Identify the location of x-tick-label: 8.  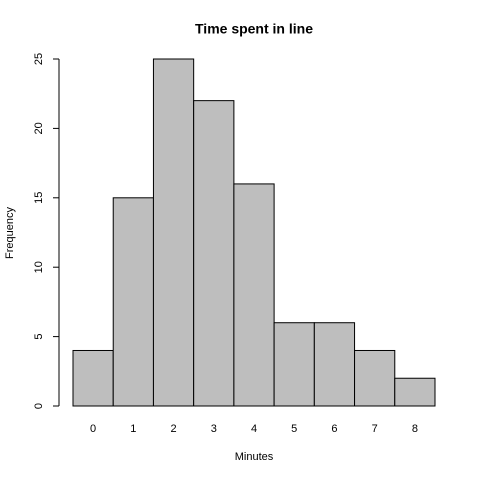
(415, 429).